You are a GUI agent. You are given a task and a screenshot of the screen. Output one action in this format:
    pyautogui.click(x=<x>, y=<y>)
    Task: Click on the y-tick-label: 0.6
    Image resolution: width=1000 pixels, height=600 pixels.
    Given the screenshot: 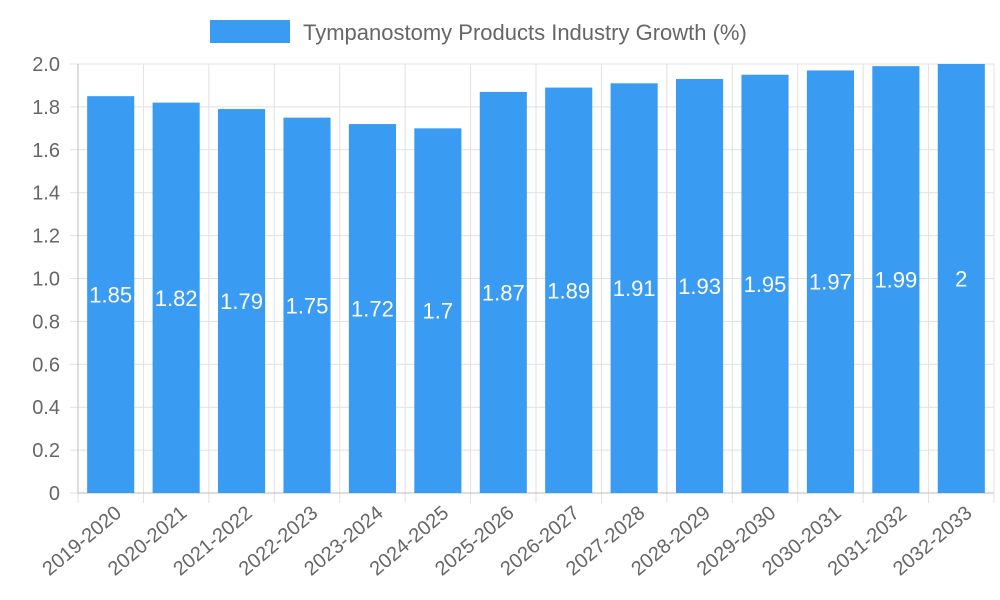 What is the action you would take?
    pyautogui.click(x=46, y=365)
    